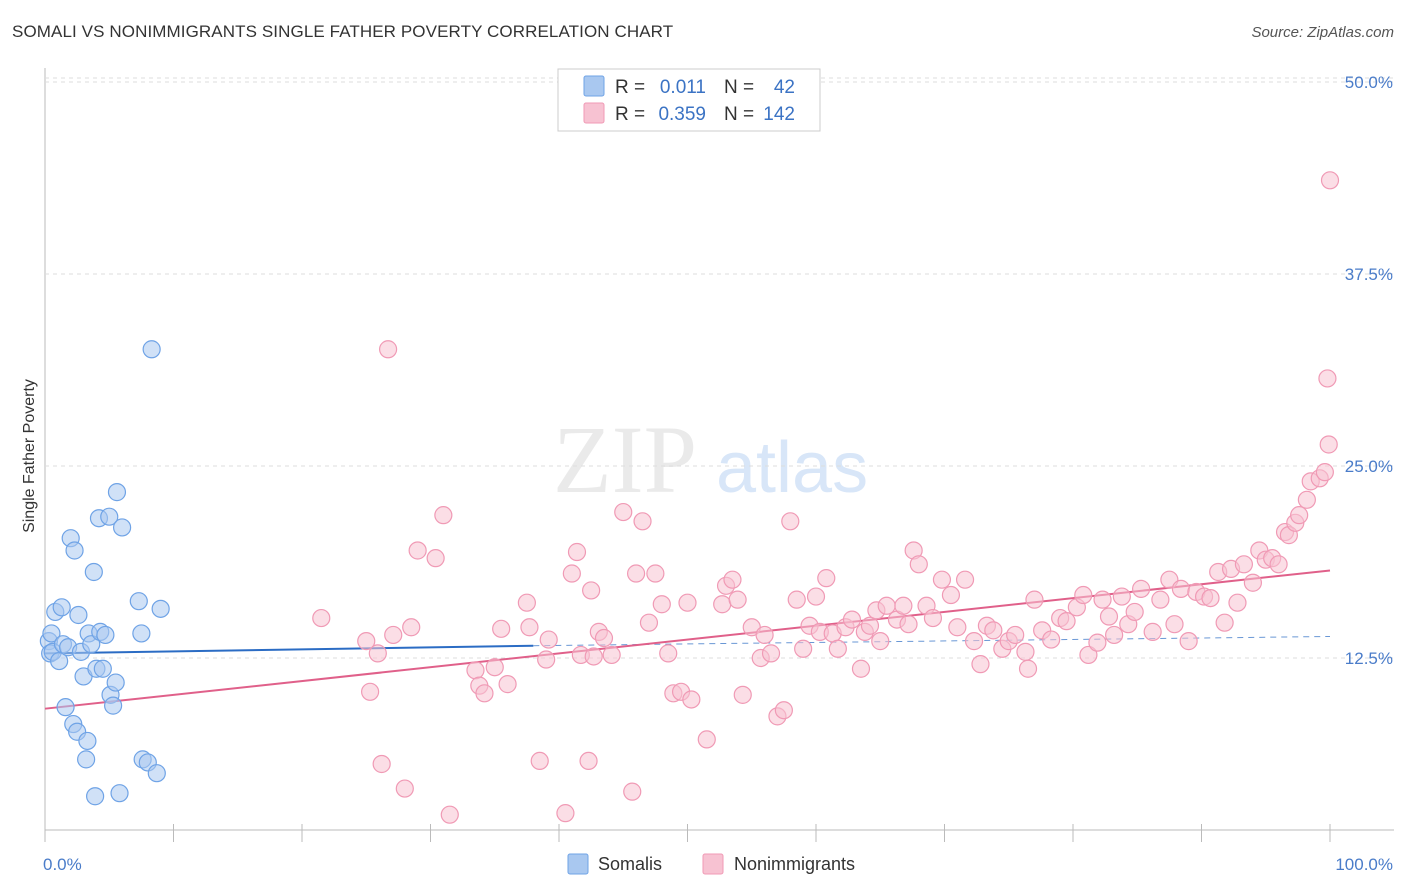 Image resolution: width=1406 pixels, height=892 pixels. Describe the element at coordinates (289, 649) in the screenshot. I see `trend-line-somalis` at that location.